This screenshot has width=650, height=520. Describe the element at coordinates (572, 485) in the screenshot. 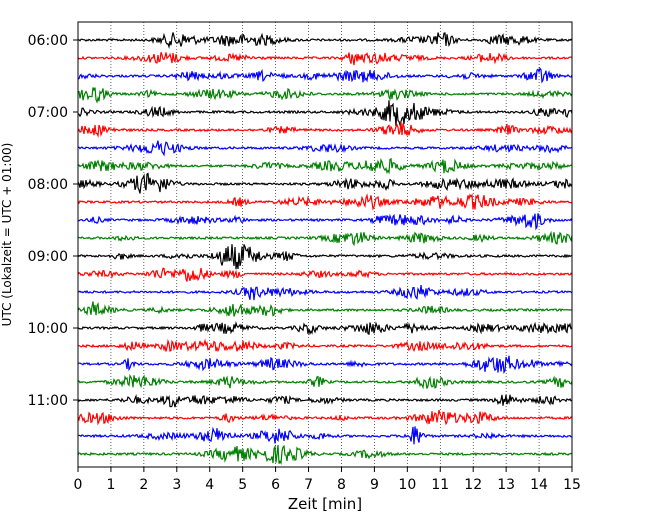

I see `x-tick-label-15: 15` at that location.